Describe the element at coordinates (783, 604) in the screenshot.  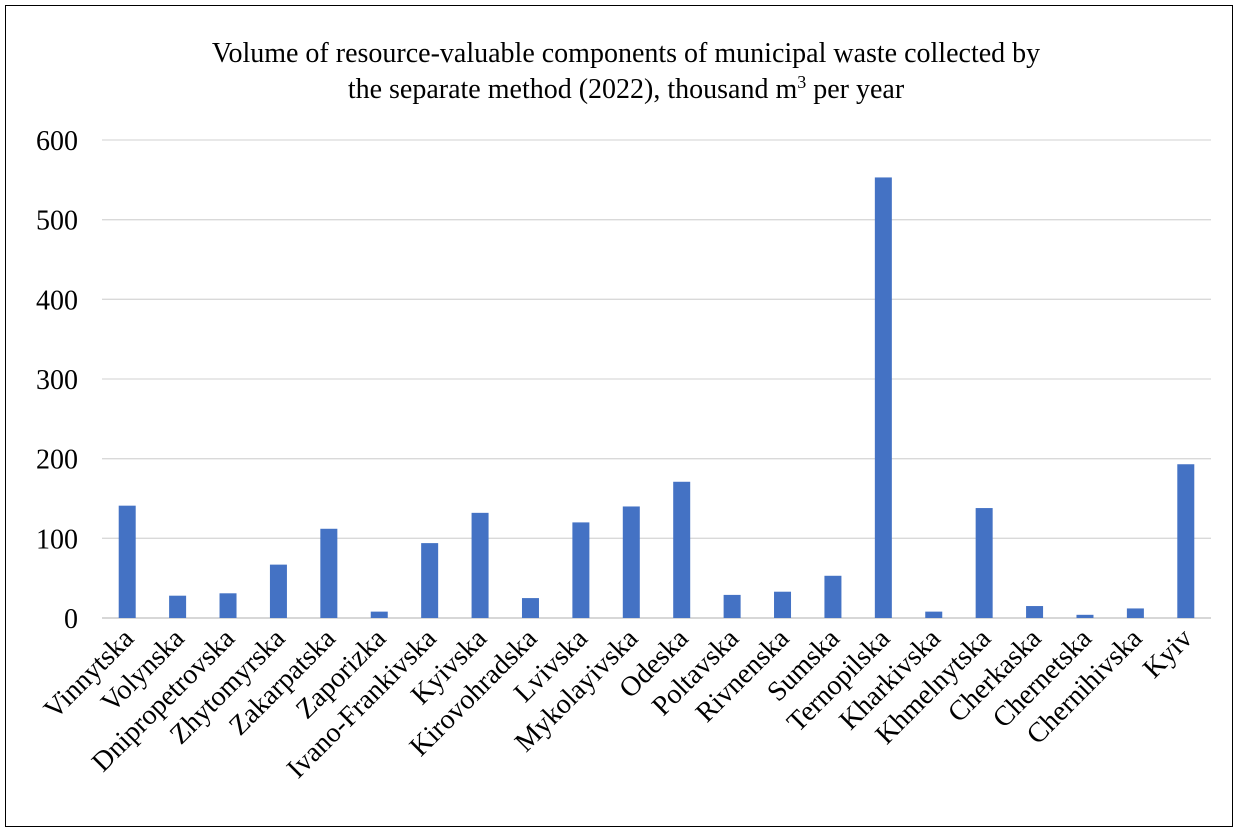
I see `bar-rivnenska` at that location.